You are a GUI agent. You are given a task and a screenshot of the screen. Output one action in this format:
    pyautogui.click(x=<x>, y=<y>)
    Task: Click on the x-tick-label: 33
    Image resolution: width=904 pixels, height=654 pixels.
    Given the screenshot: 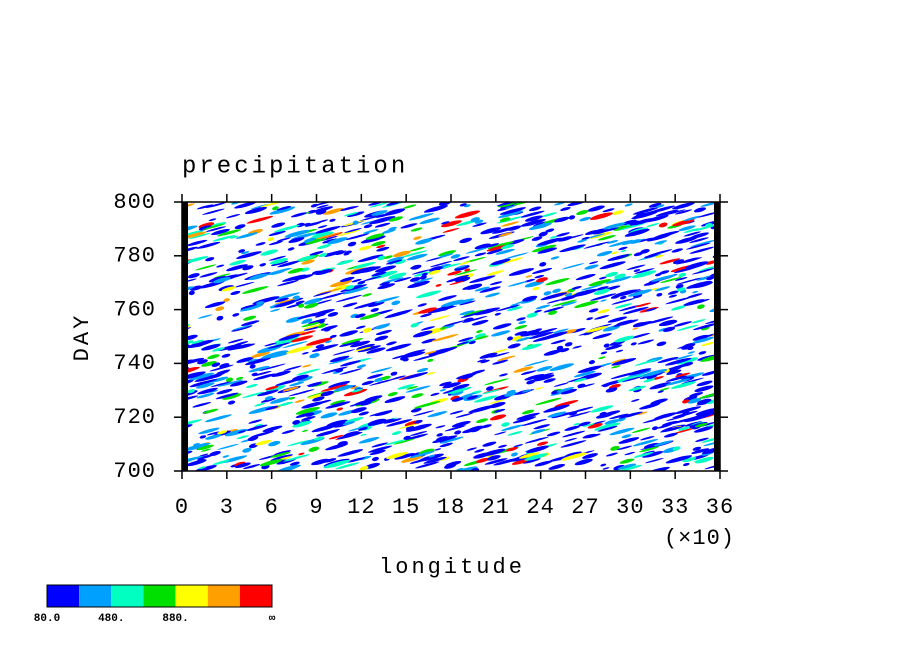 What is the action you would take?
    pyautogui.click(x=675, y=507)
    